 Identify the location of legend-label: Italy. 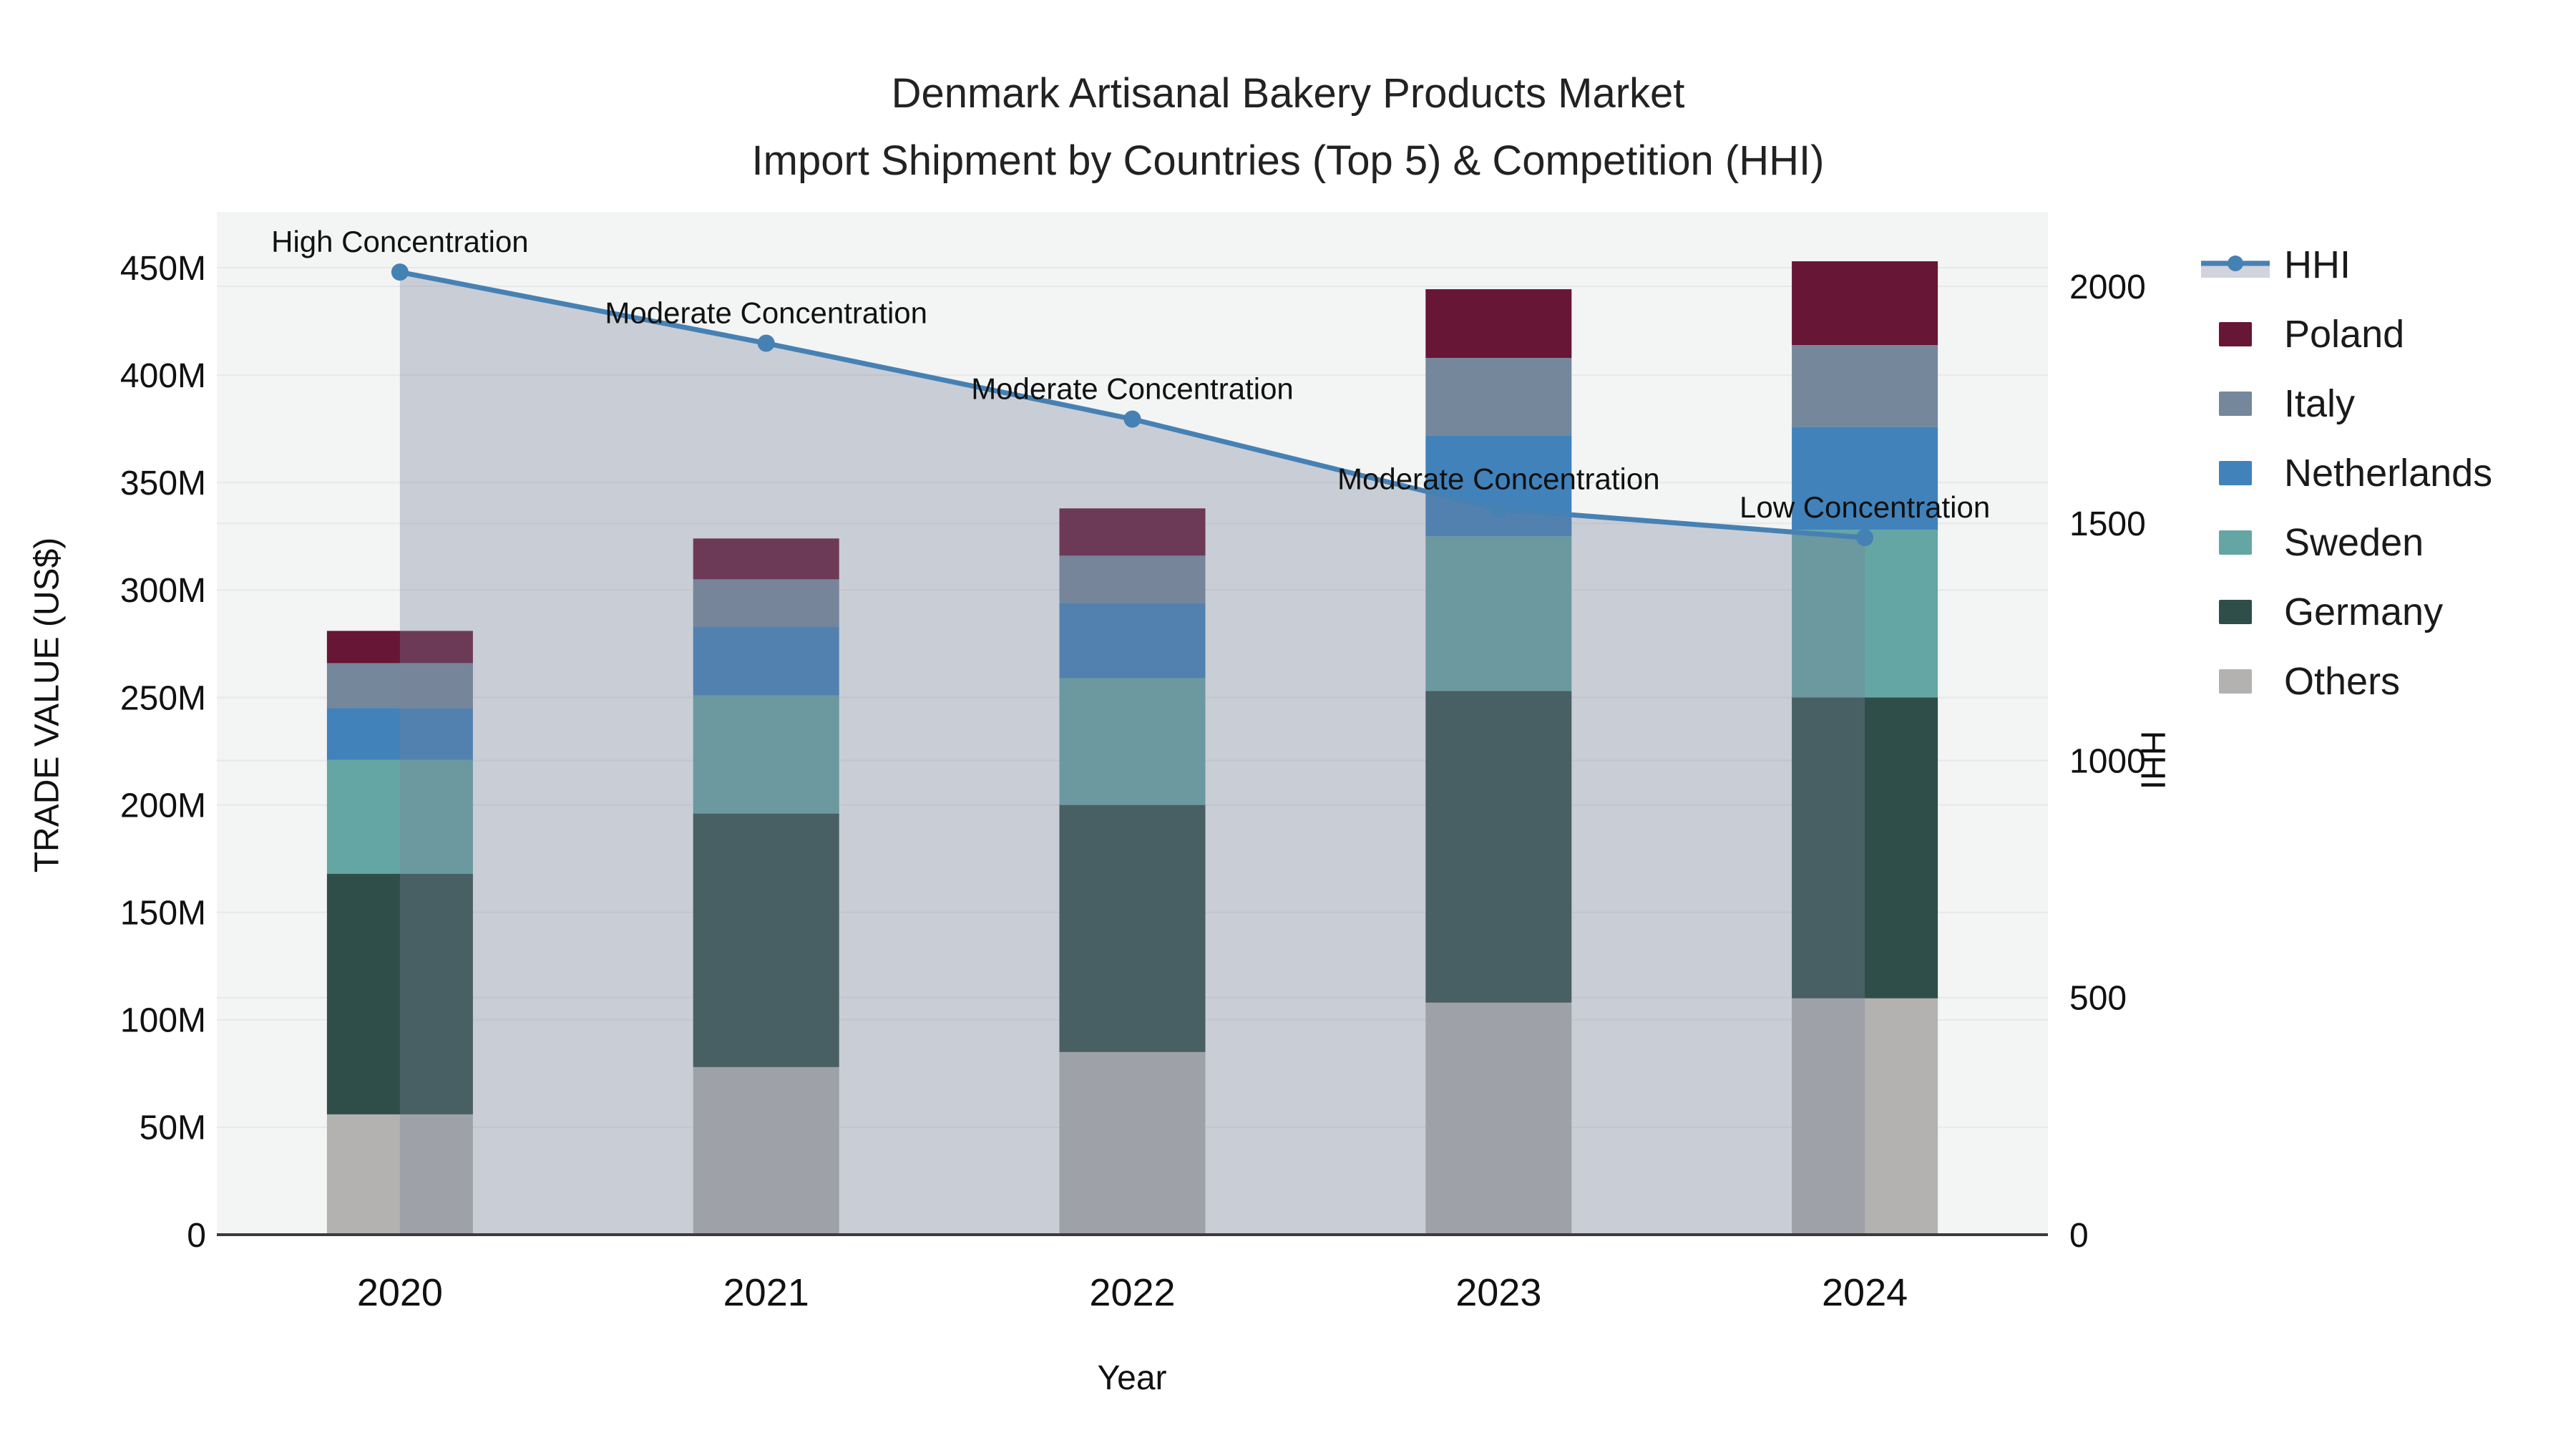
(2320, 404).